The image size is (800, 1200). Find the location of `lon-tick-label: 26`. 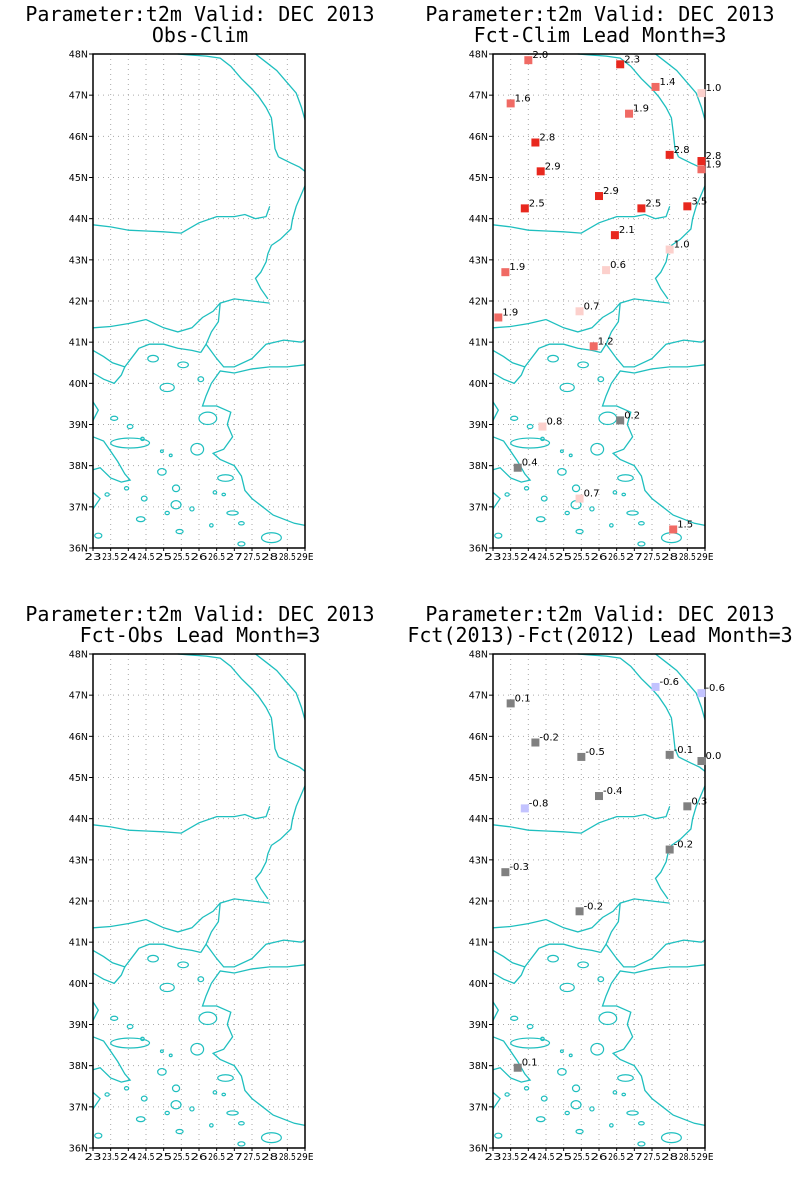

lon-tick-label: 26 is located at coordinates (599, 557).